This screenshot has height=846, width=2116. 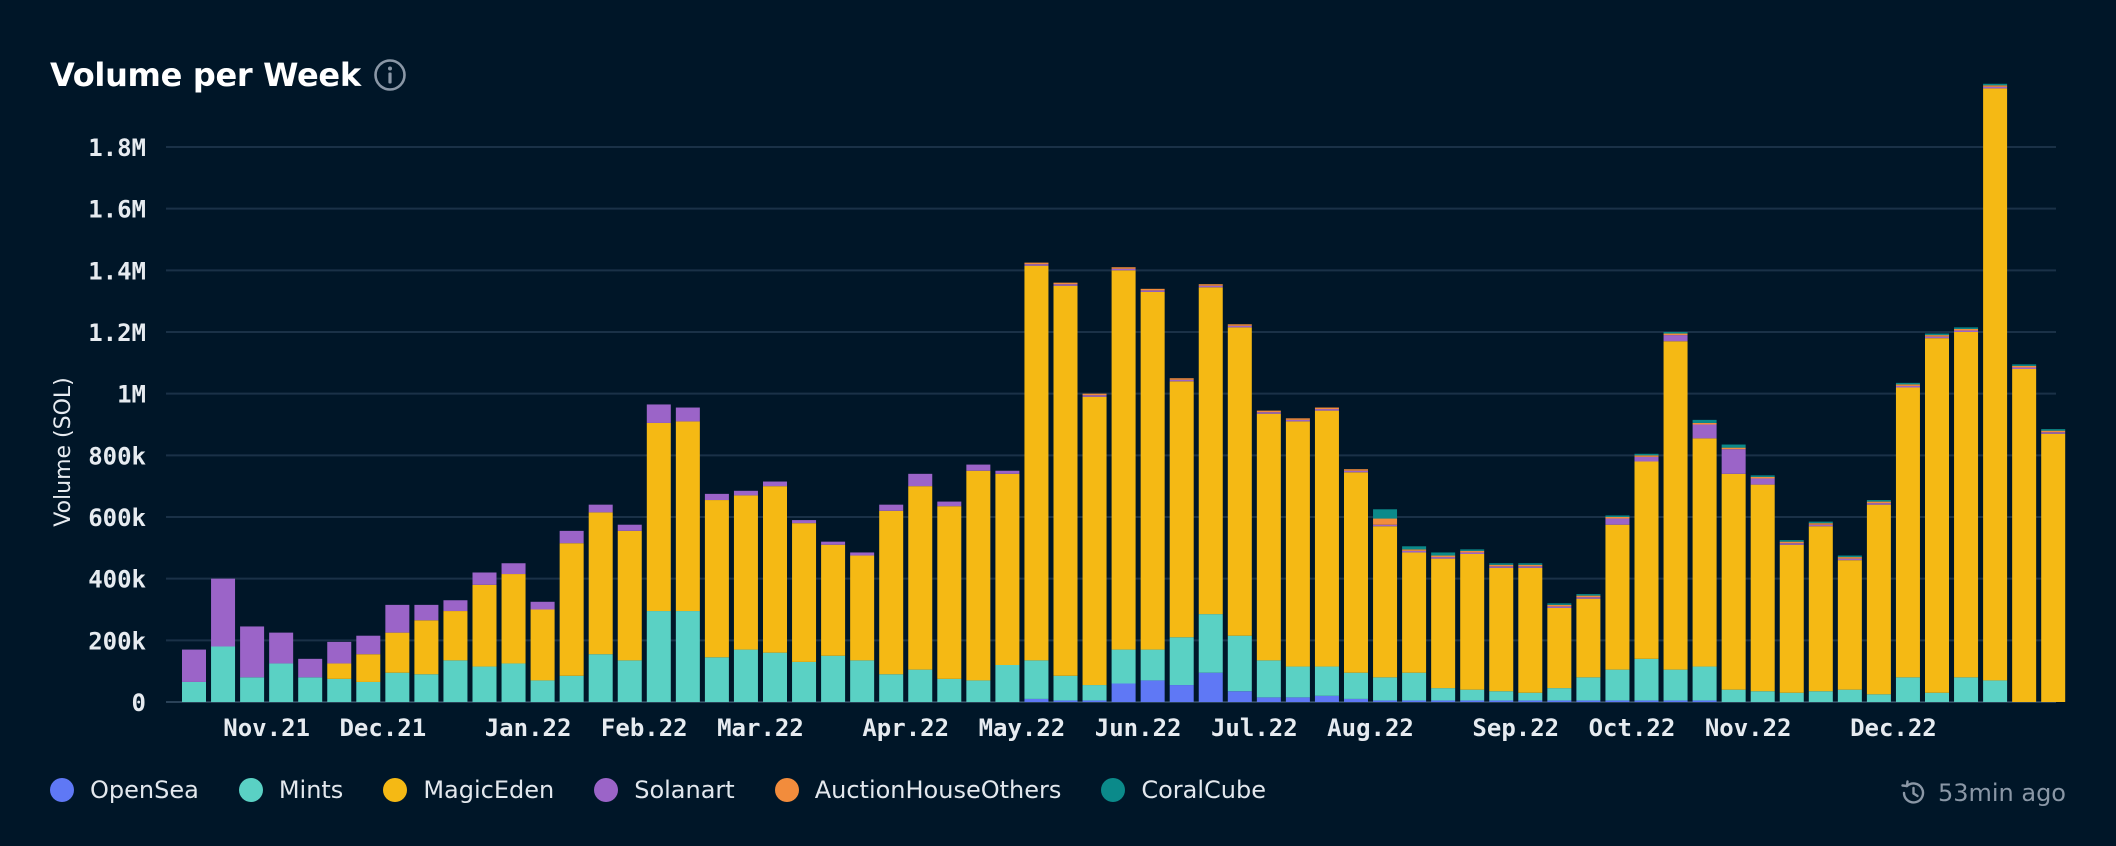 I want to click on x-tick-label: Jun.22, so click(x=1138, y=728).